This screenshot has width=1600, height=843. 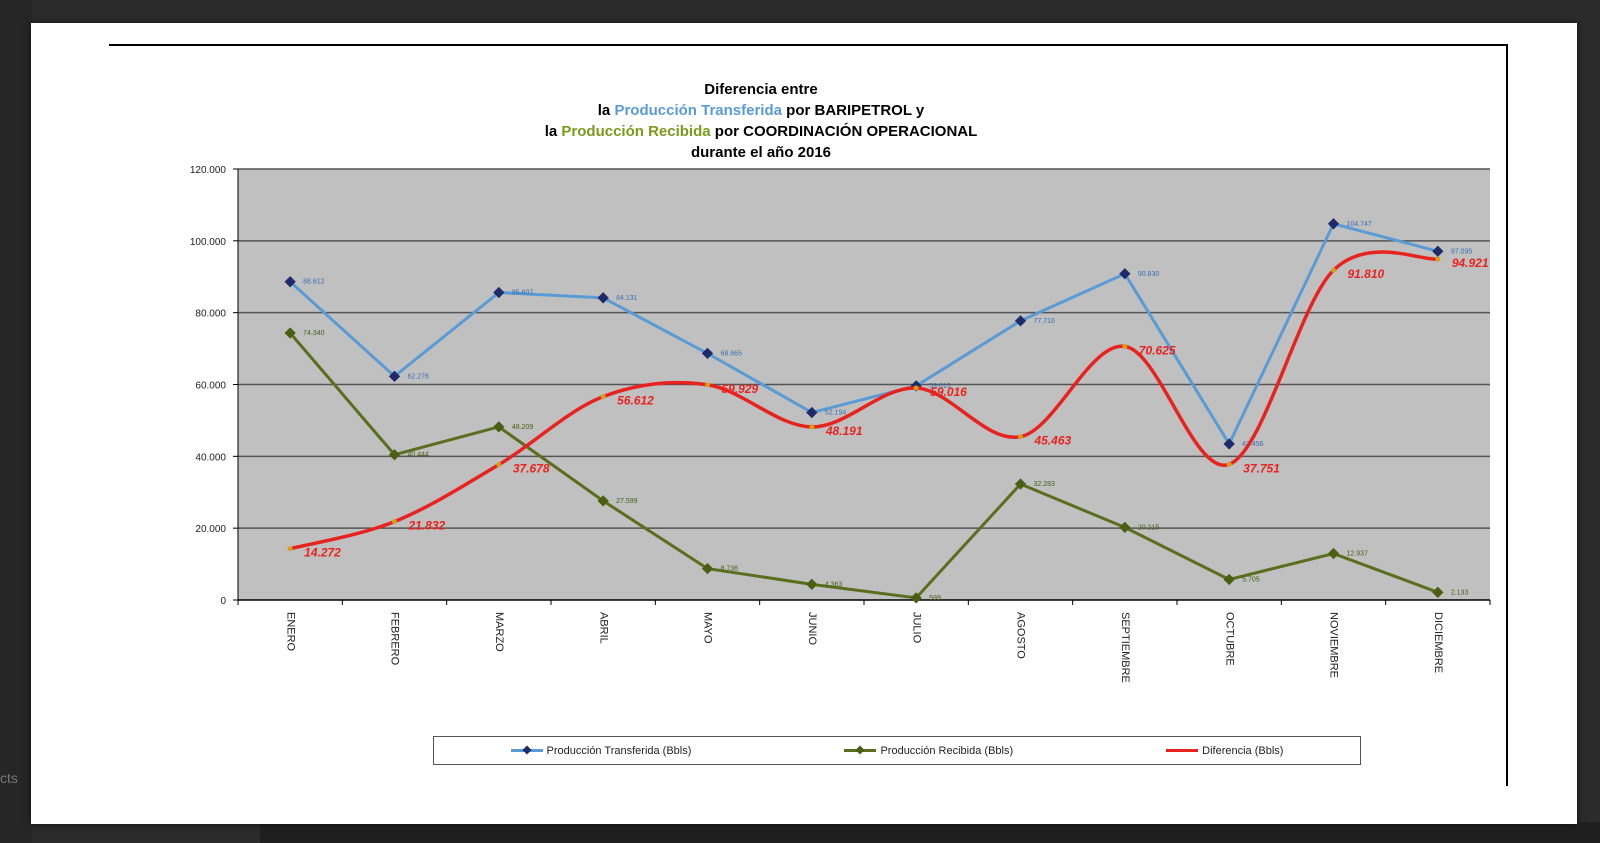 I want to click on data-label: 48.209, so click(x=523, y=427).